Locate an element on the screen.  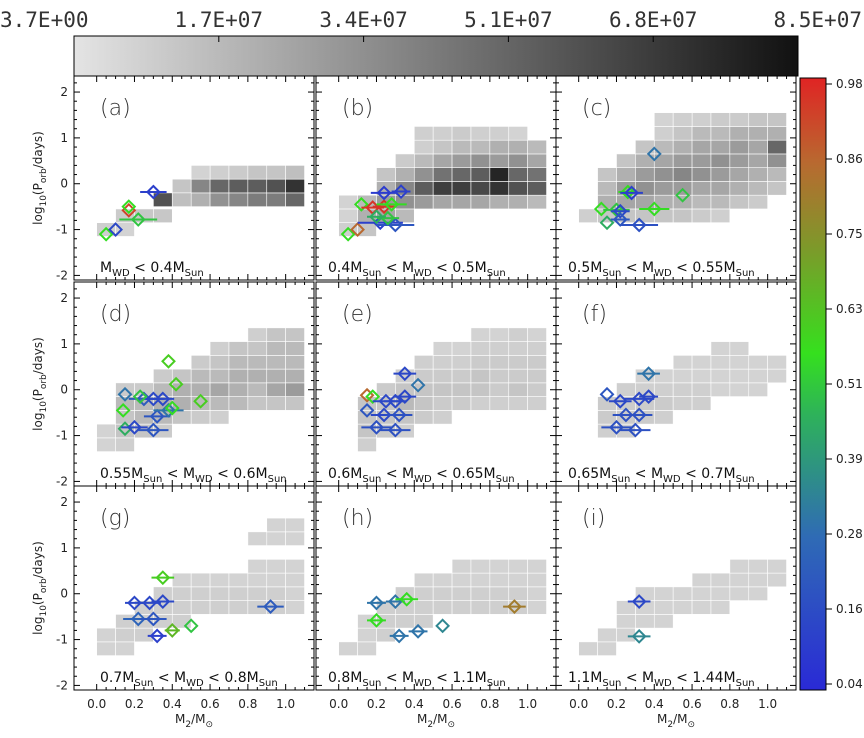
mass-range-part: 0.5M is located at coordinates (585, 268).